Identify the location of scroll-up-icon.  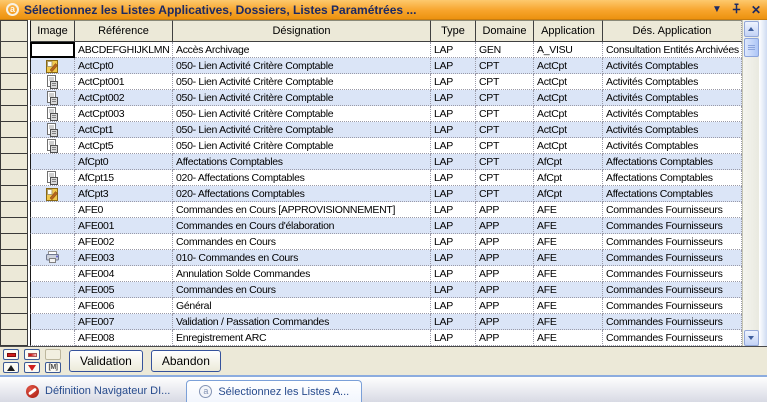
(751, 28).